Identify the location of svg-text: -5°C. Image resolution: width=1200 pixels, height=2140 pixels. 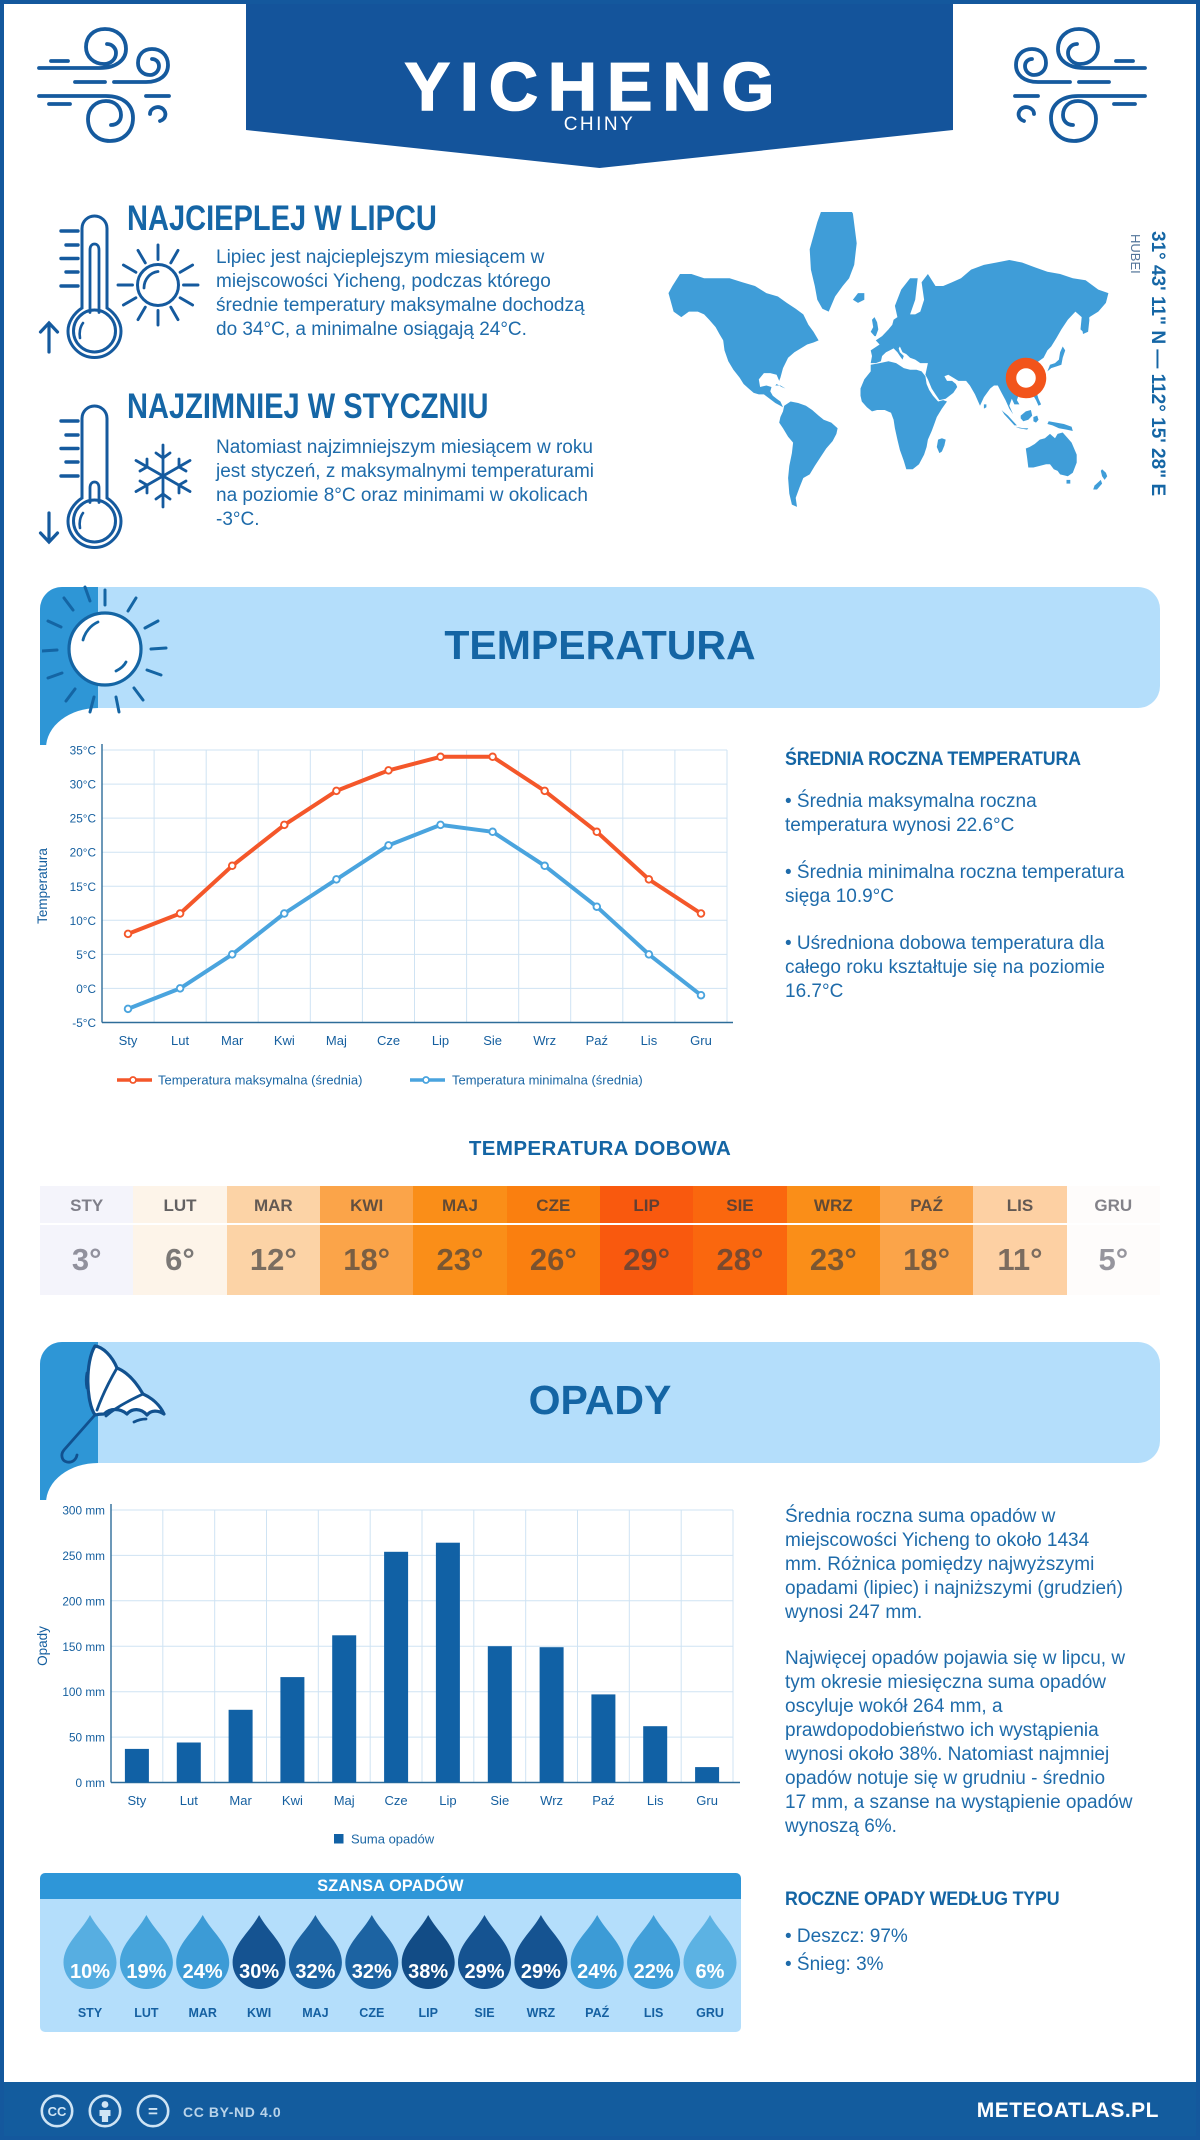
(84, 1023).